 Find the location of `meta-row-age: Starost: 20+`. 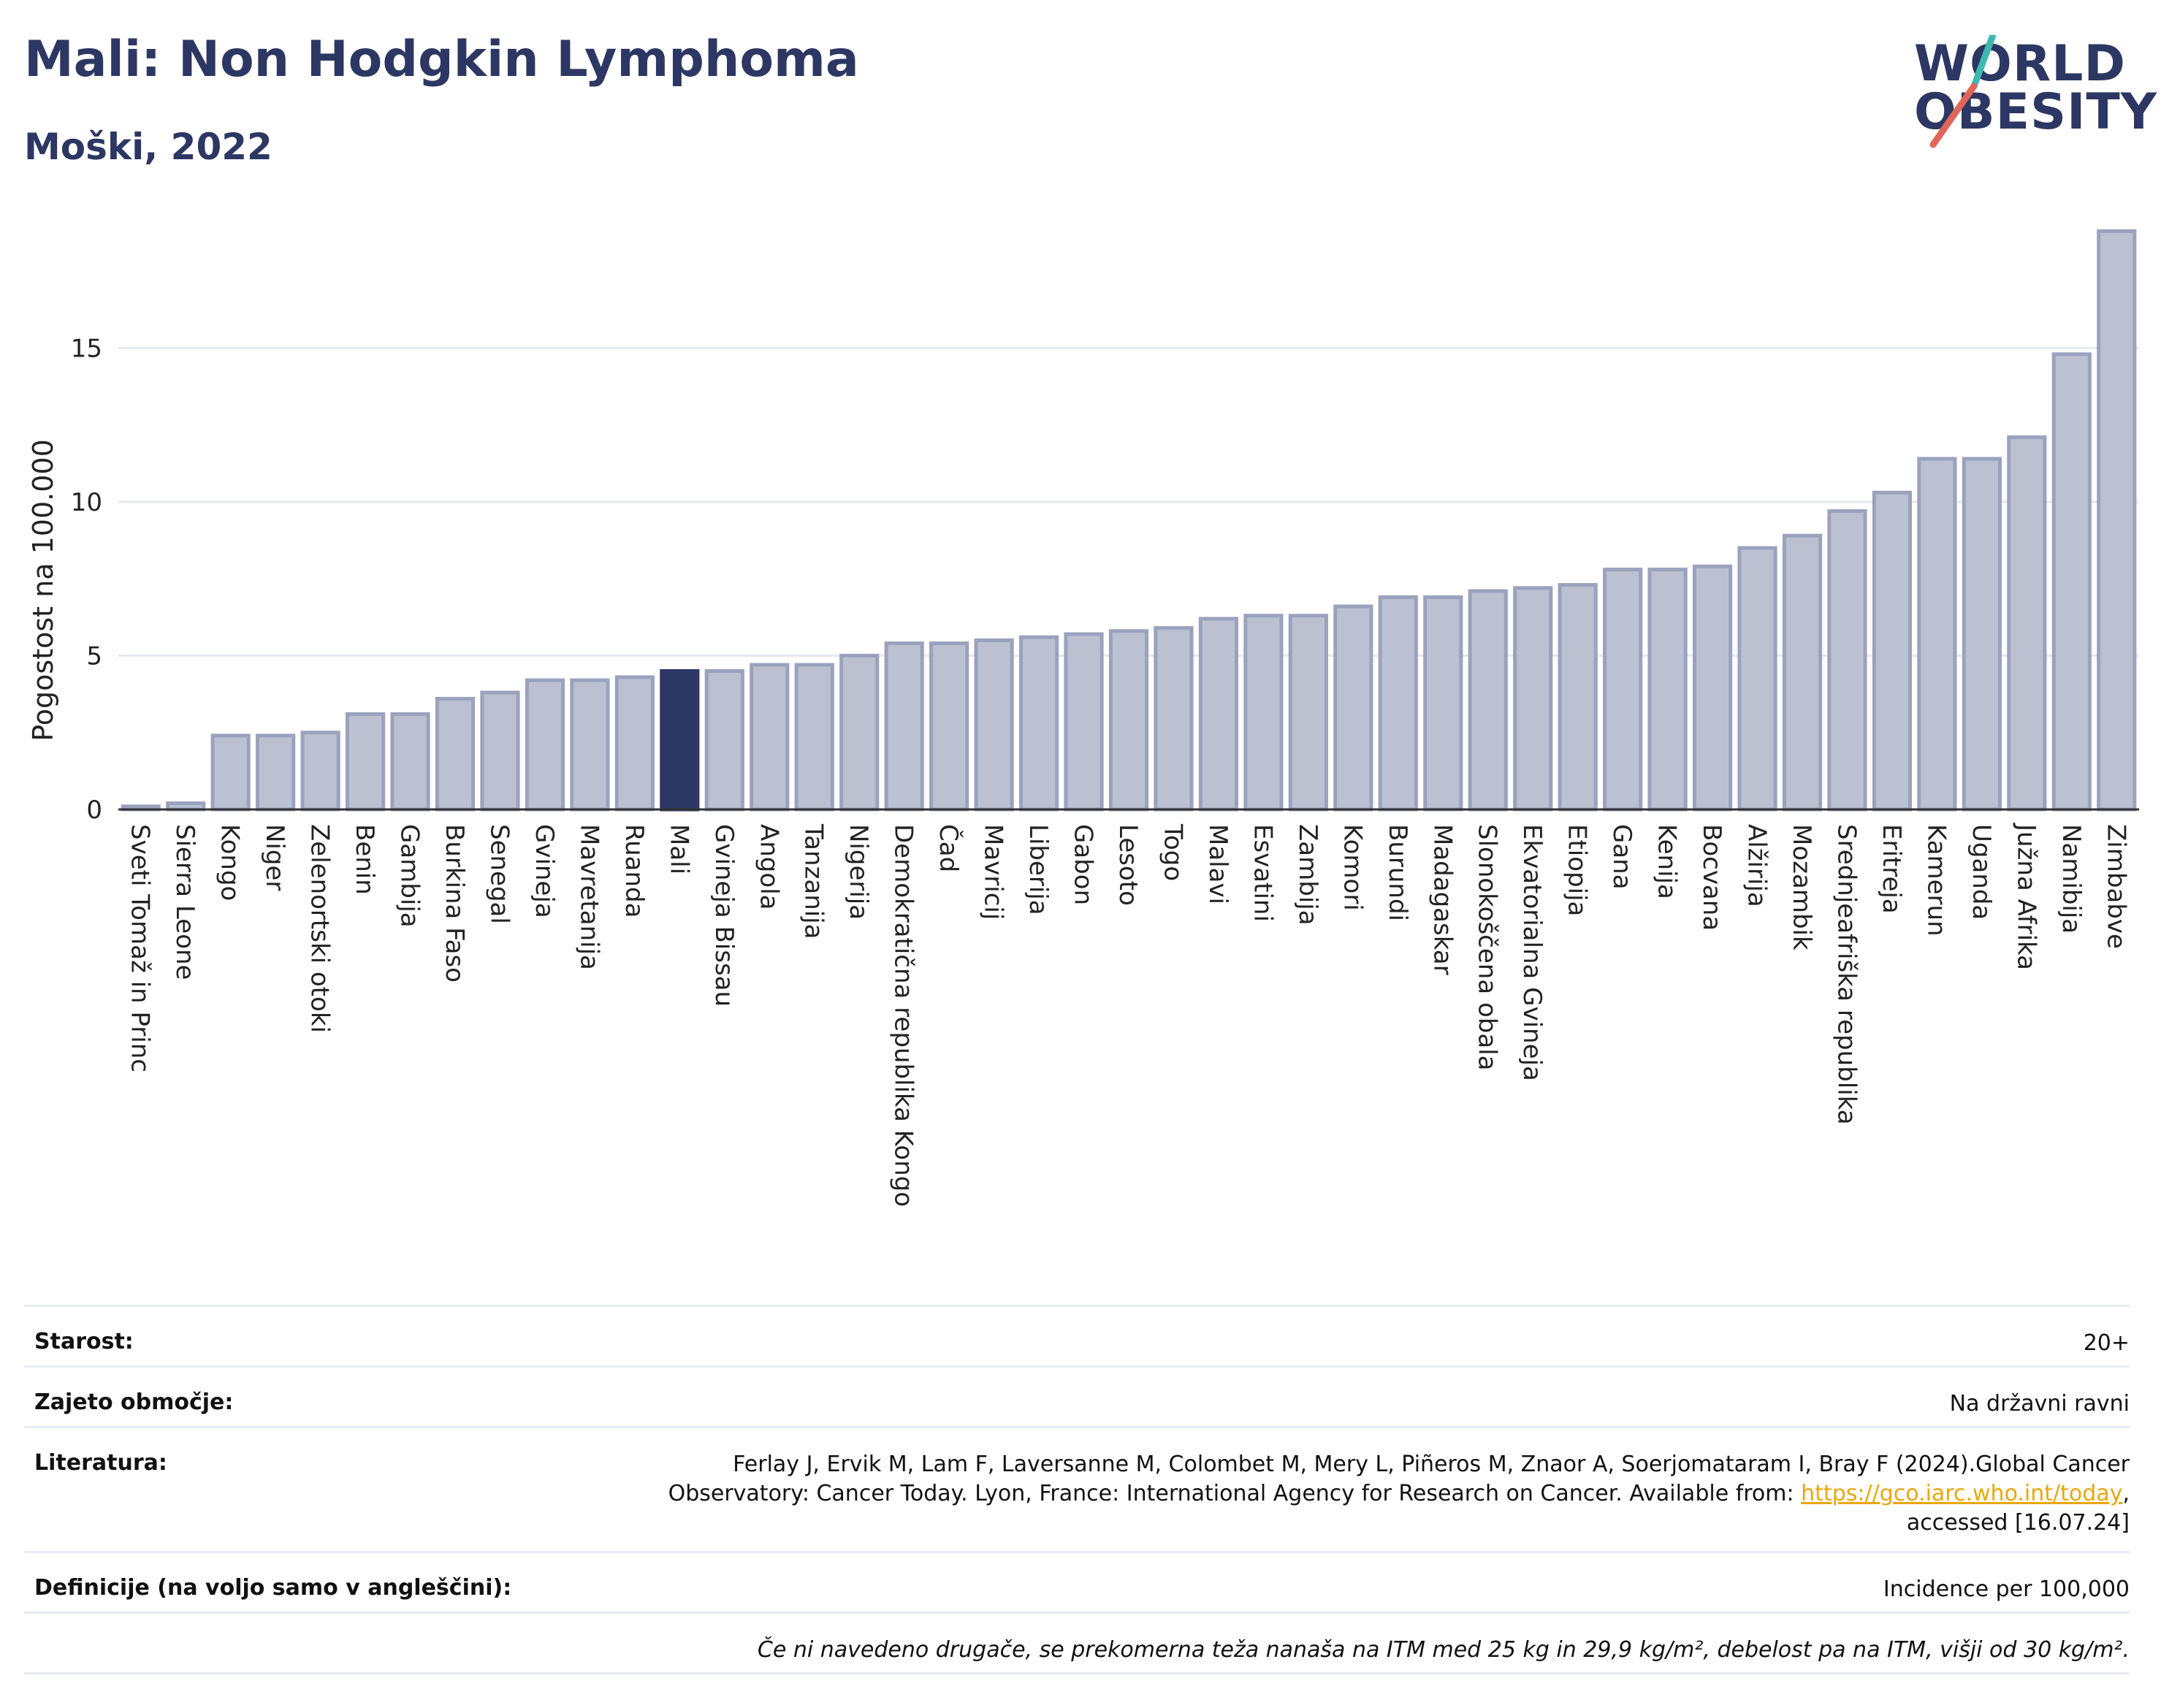

meta-row-age: Starost: 20+ is located at coordinates (1077, 1335).